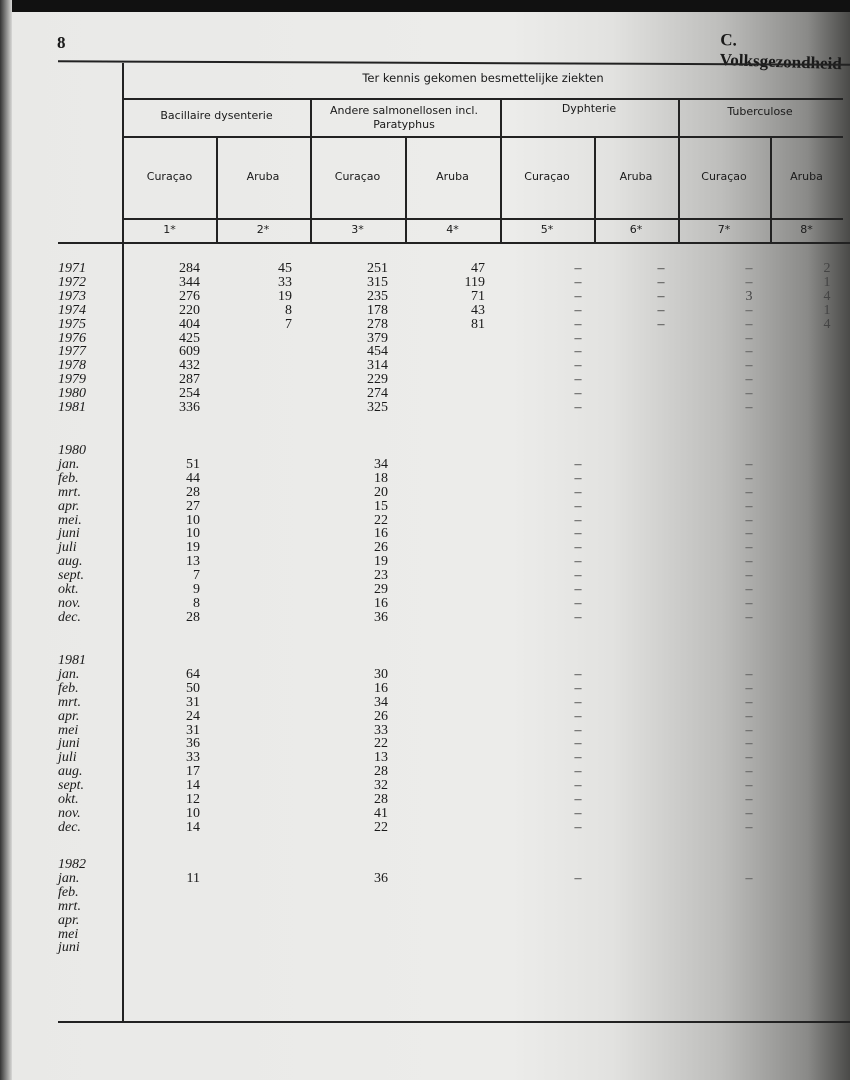 The image size is (850, 1080). What do you see at coordinates (381, 813) in the screenshot?
I see `table-cell: 41` at bounding box center [381, 813].